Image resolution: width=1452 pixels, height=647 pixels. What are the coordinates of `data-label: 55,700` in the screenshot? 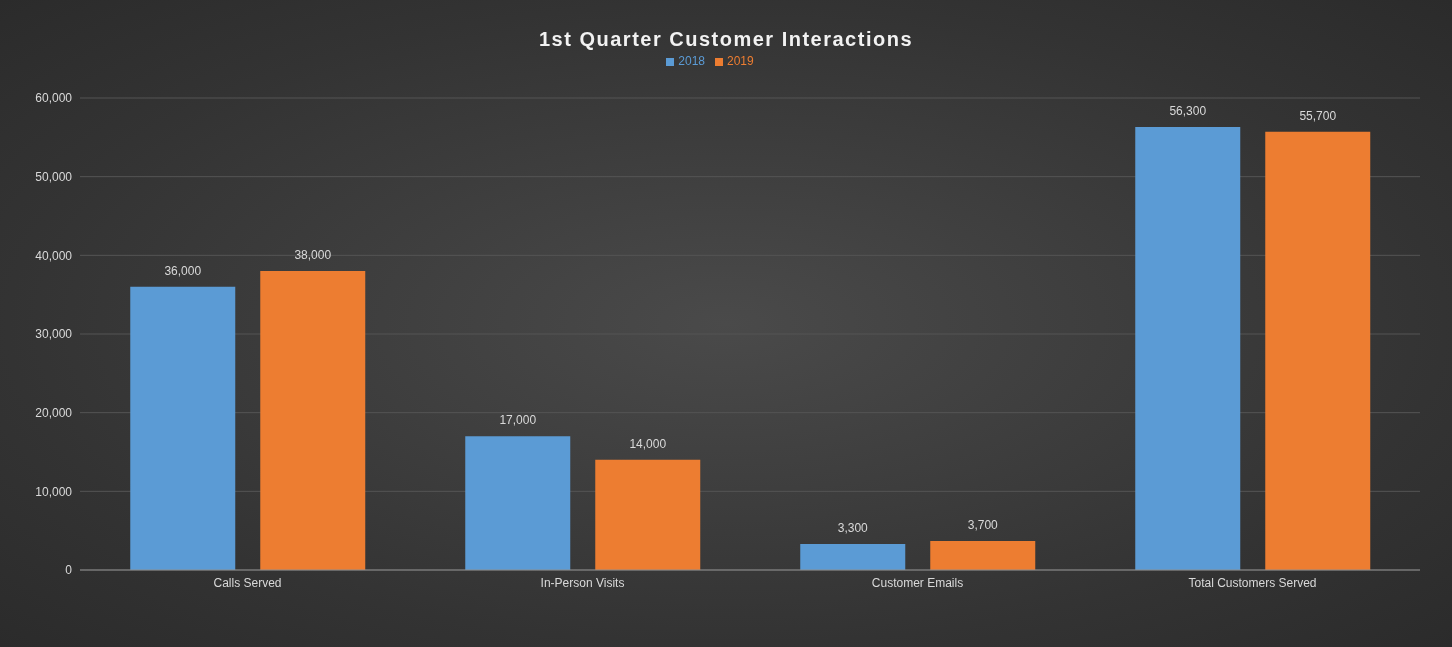 It's located at (1318, 115).